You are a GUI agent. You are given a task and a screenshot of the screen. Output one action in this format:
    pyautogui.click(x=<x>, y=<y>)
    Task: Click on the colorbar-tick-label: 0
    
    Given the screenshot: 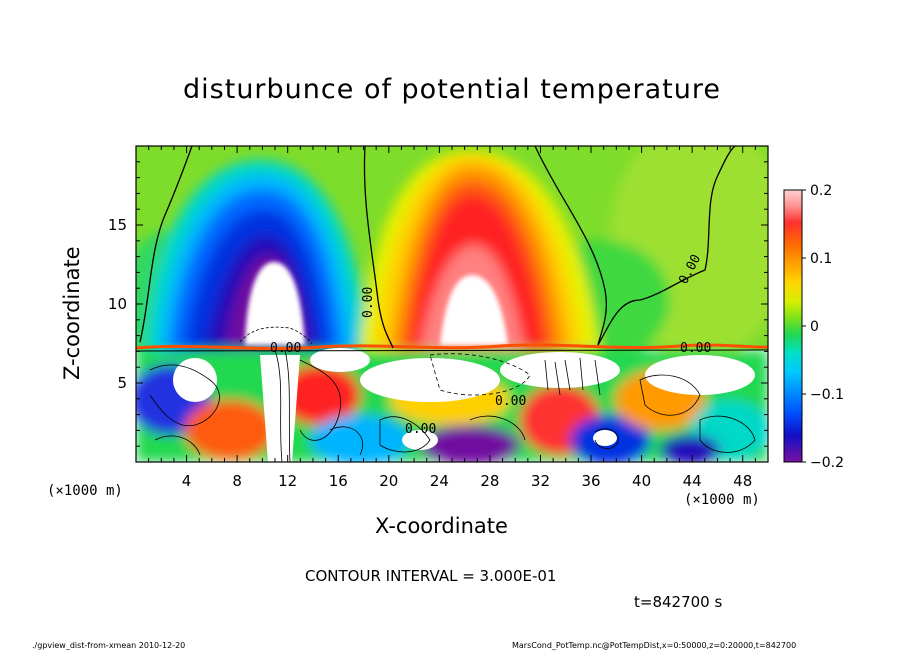 What is the action you would take?
    pyautogui.click(x=814, y=327)
    